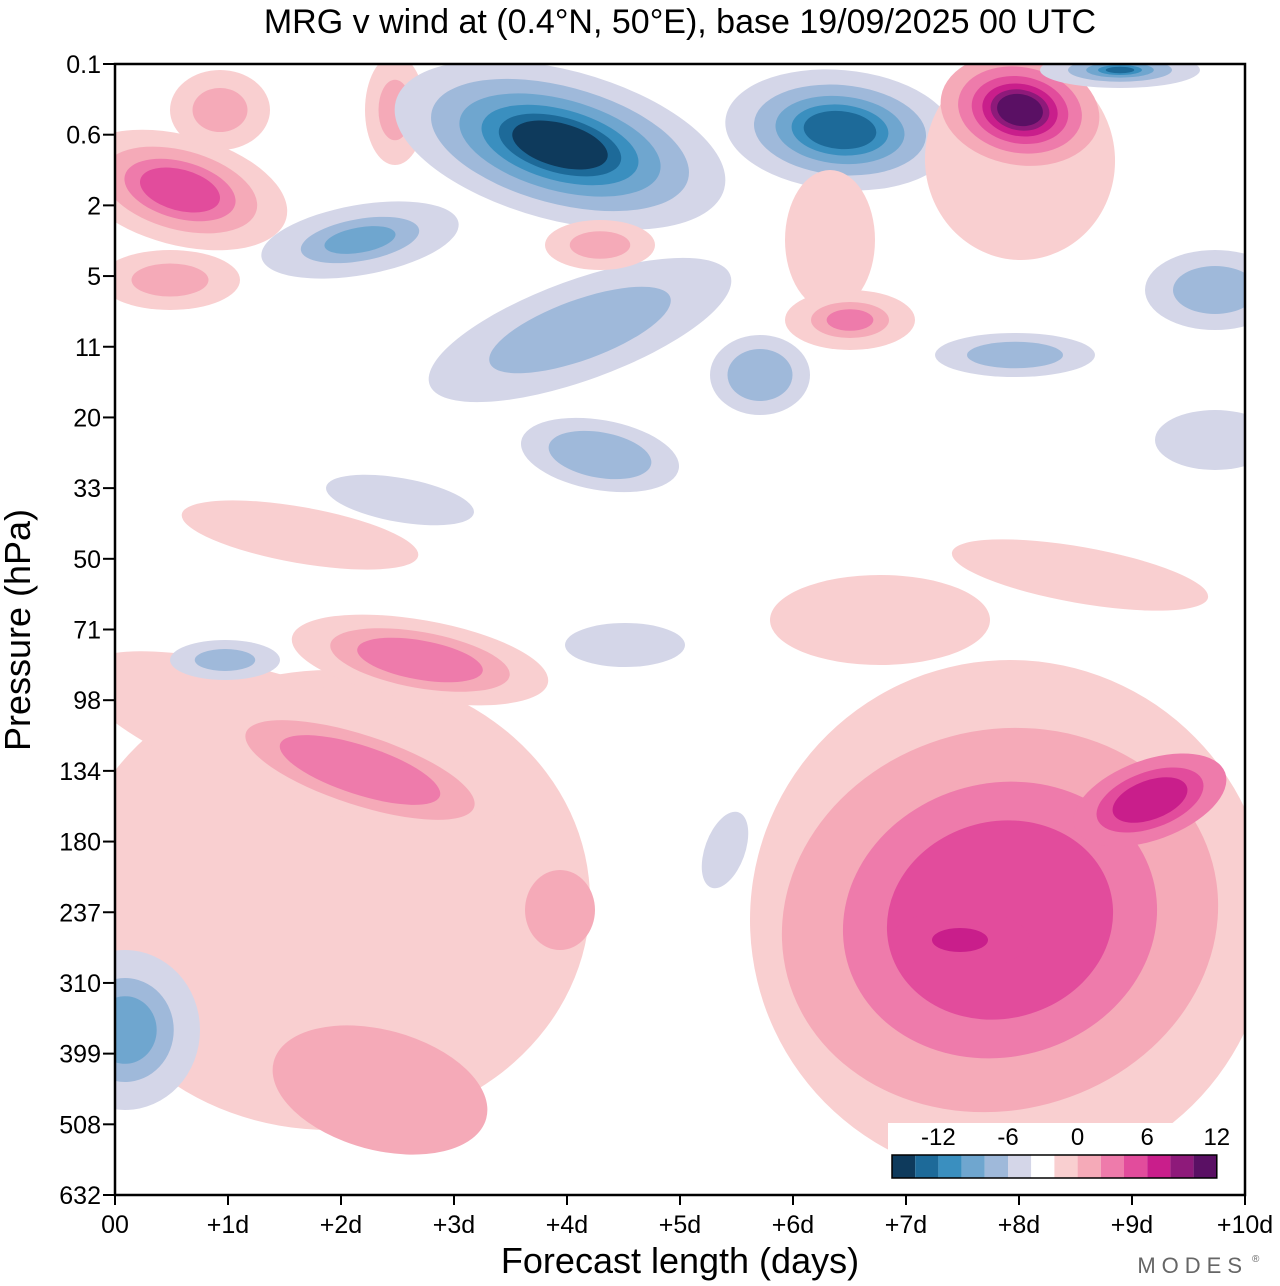 This screenshot has width=1280, height=1286. I want to click on y-tick-label: 71, so click(87, 631).